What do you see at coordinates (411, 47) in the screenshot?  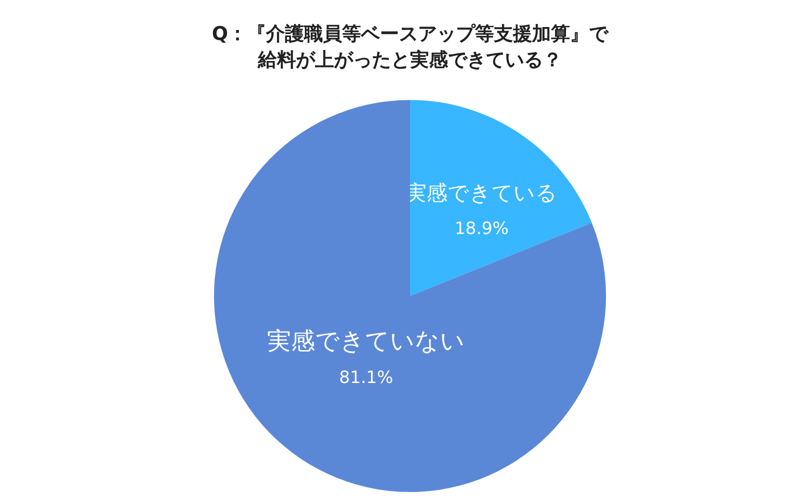 I see `chart-title: Q：『介護職員等ベースアップ等支援加算』で給料が上がったと実感できている？` at bounding box center [411, 47].